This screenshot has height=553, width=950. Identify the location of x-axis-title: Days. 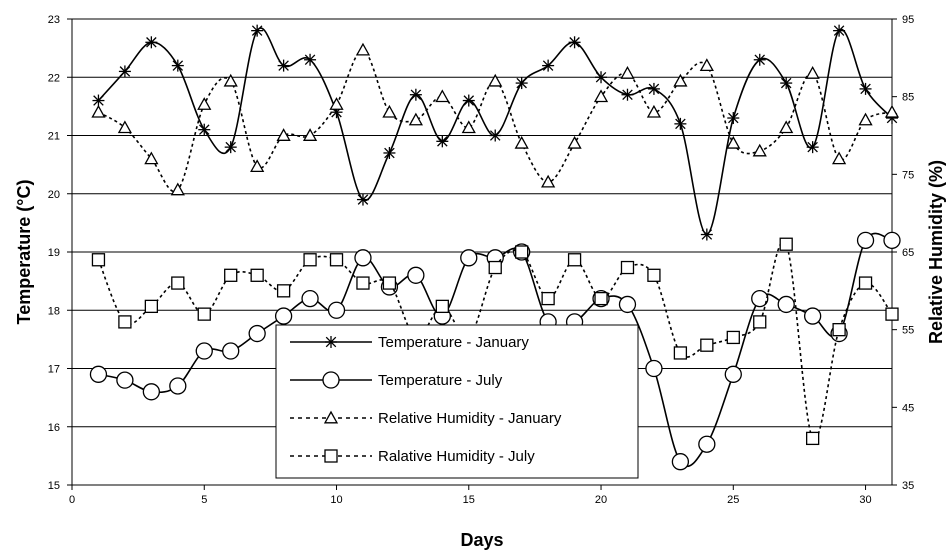
(481, 540).